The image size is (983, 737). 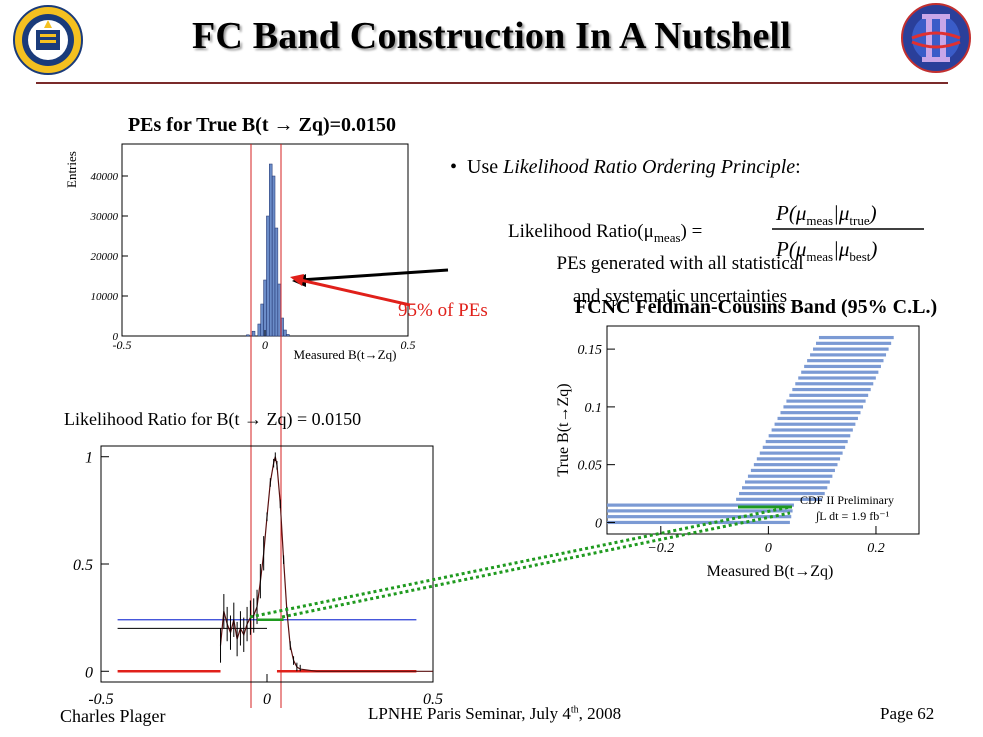 I want to click on formula-lhs-sub: meas, so click(x=667, y=237).